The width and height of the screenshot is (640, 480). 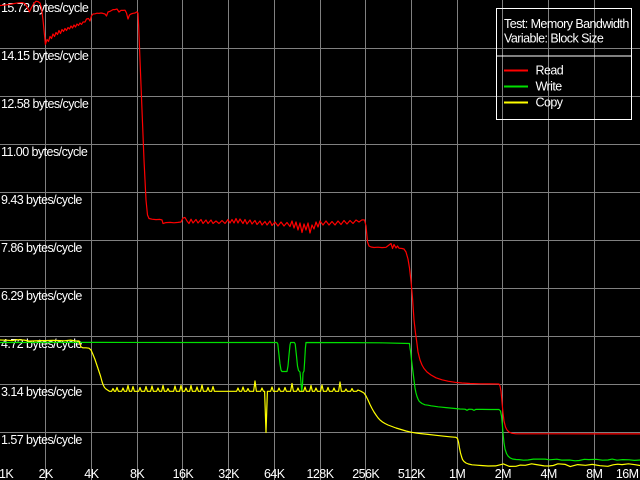 I want to click on svg-text: 9.43 bytes/cycle, so click(x=41, y=200).